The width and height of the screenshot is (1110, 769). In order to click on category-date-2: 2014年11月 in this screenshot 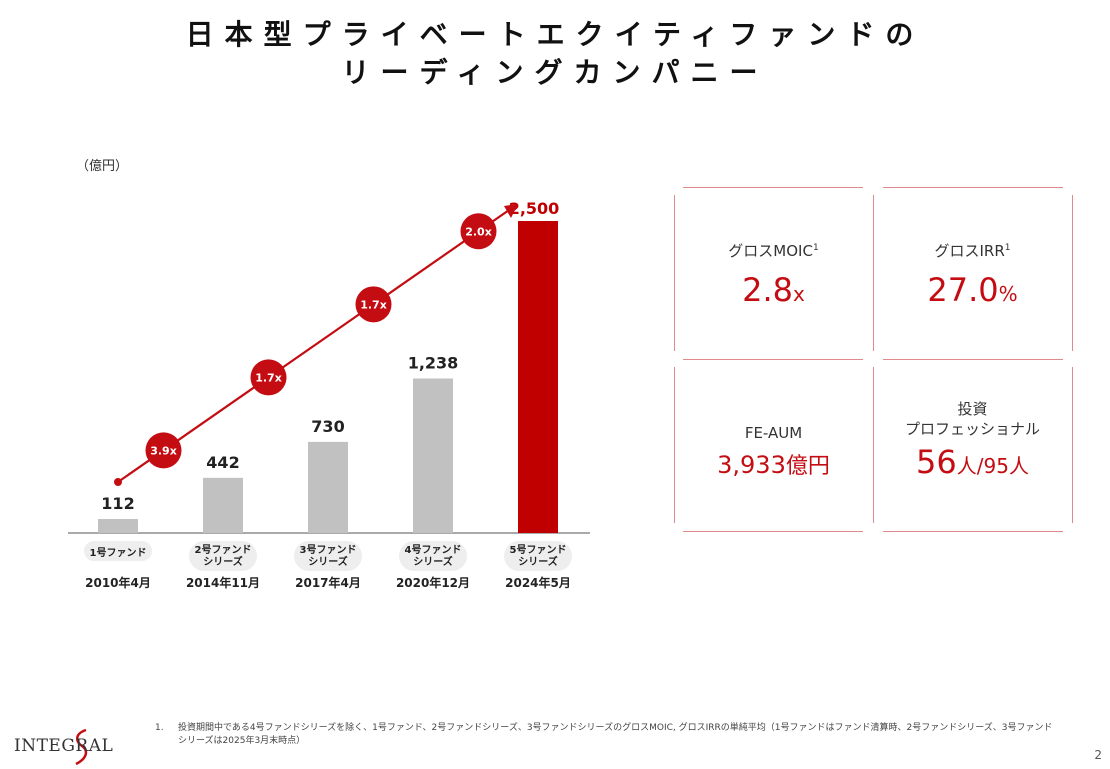, I will do `click(223, 582)`.